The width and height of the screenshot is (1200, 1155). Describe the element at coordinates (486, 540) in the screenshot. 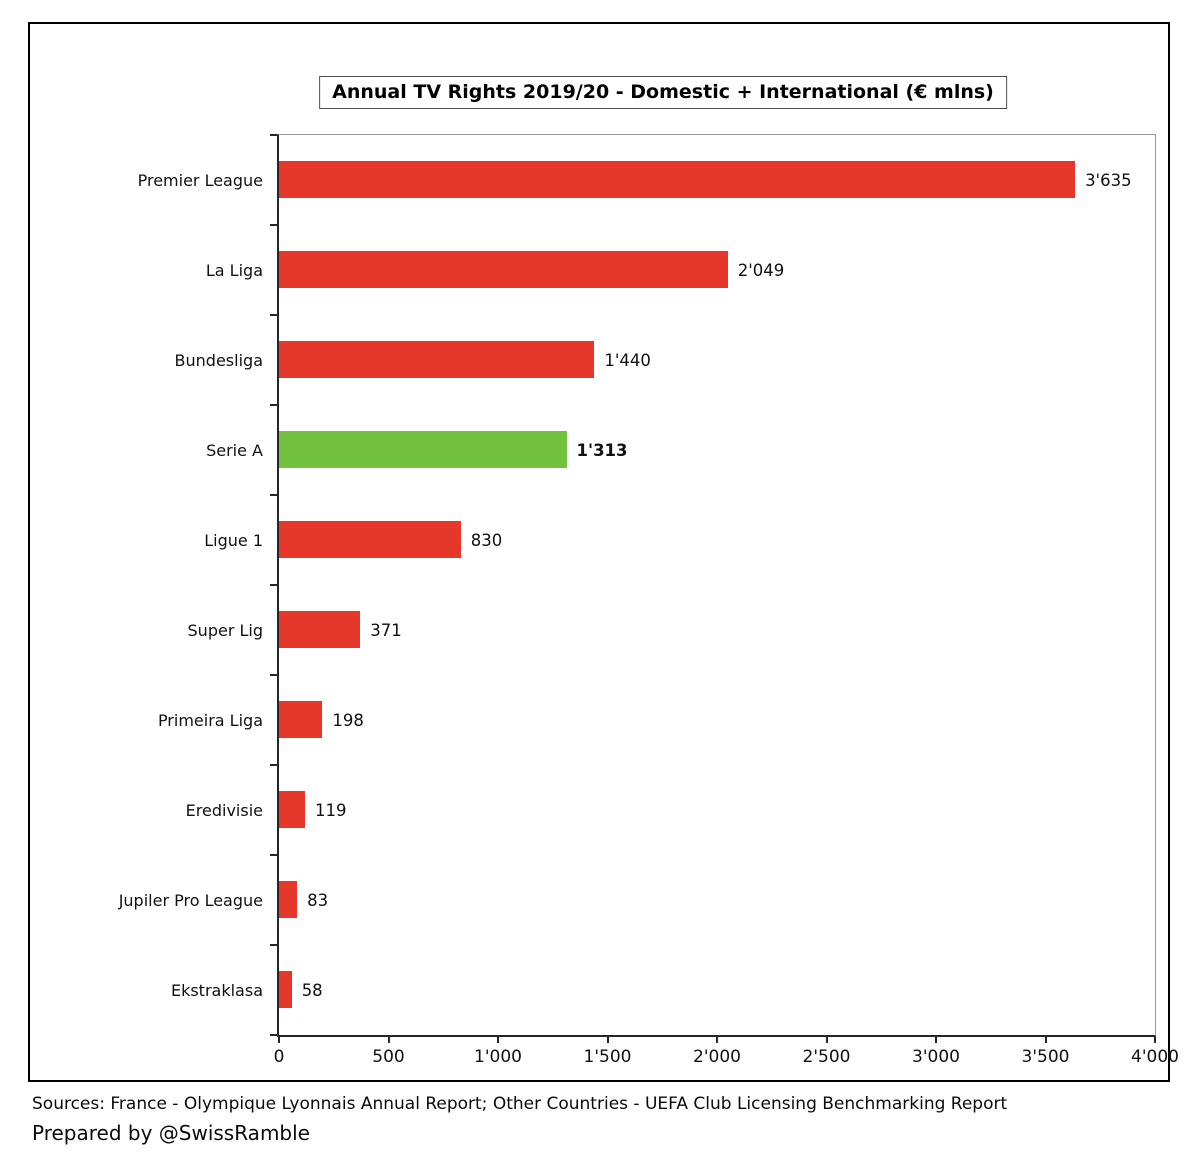

I see `value-label: 830` at that location.